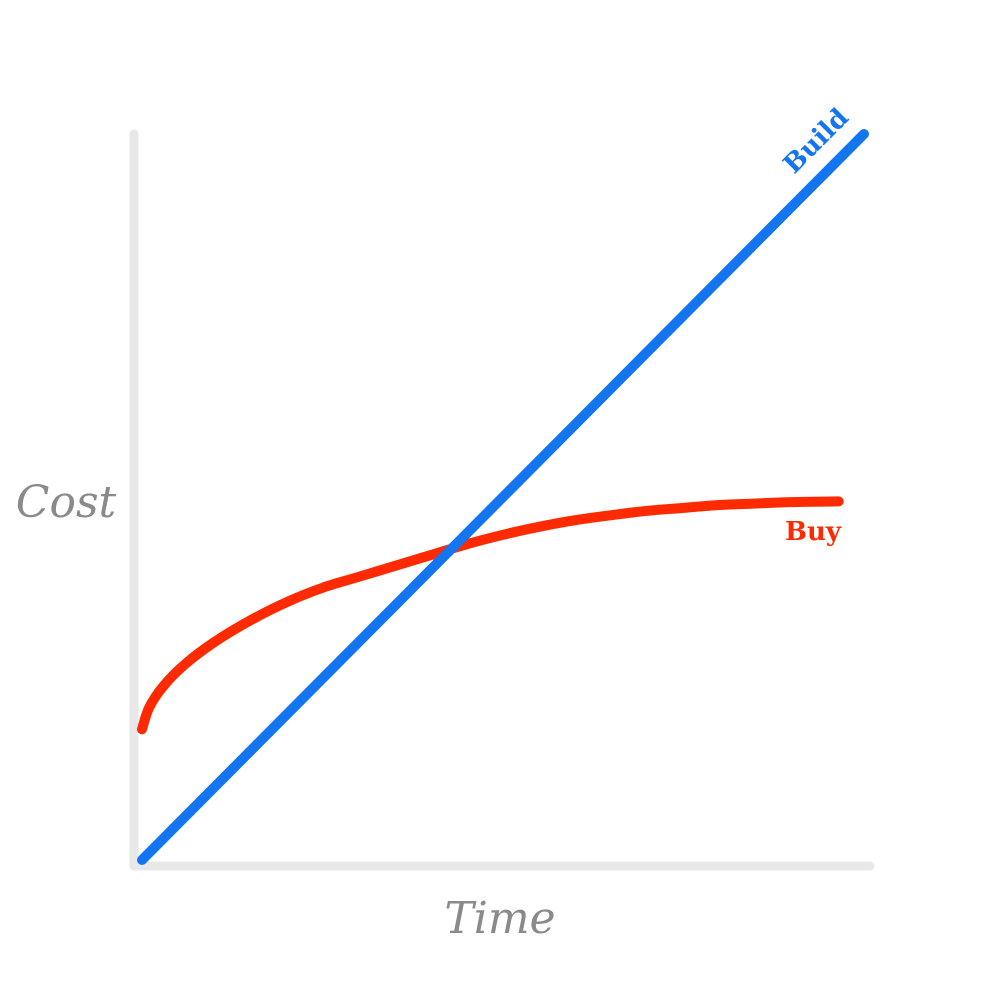 This screenshot has width=1000, height=1000. What do you see at coordinates (499, 918) in the screenshot?
I see `x-axis-title: Time` at bounding box center [499, 918].